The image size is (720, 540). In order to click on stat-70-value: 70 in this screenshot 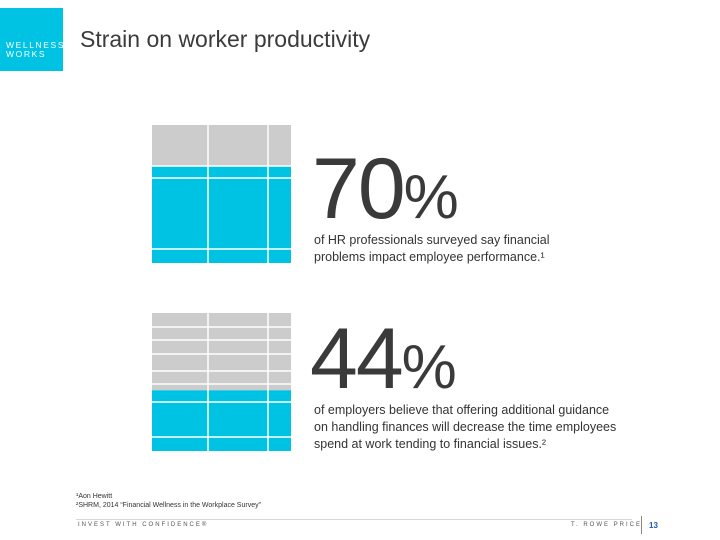, I will do `click(359, 189)`.